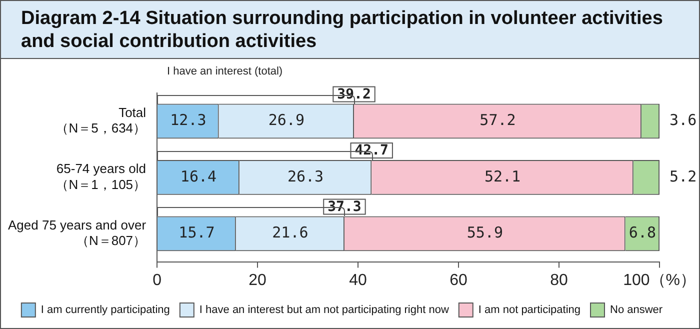  I want to click on annotation: 39.2, so click(354, 94).